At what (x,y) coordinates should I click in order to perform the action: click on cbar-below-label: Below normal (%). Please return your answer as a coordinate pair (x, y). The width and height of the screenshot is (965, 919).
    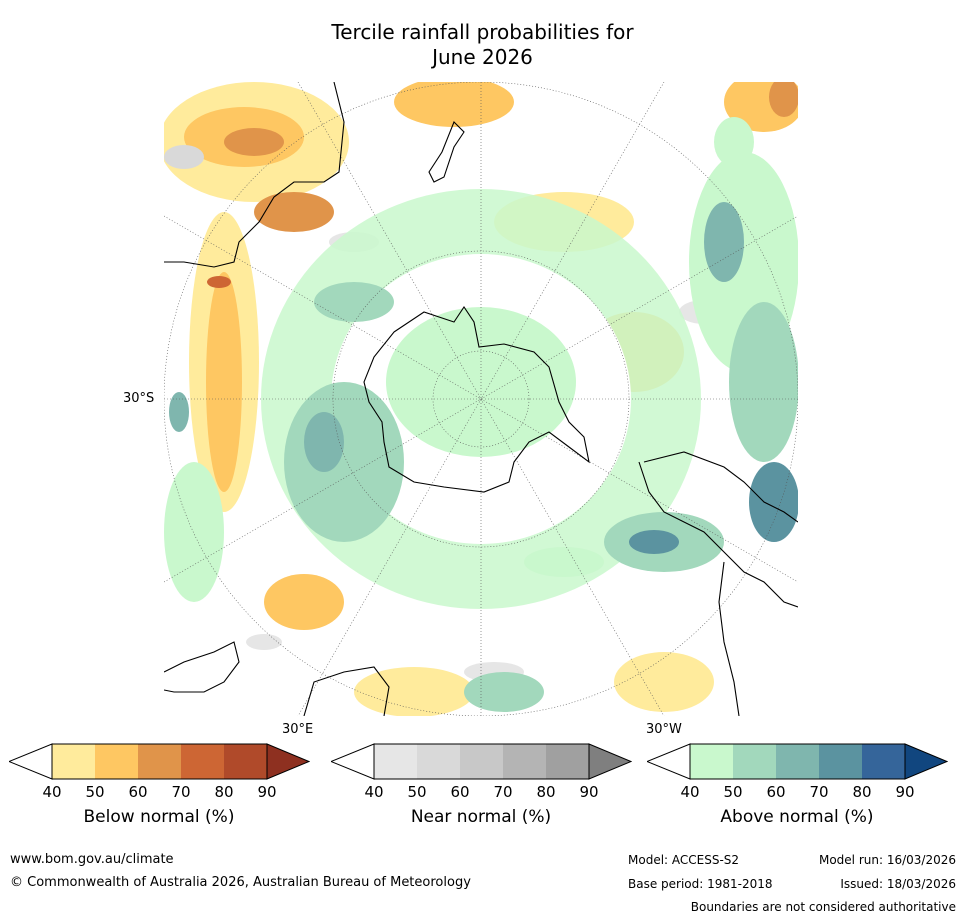
    Looking at the image, I should click on (159, 817).